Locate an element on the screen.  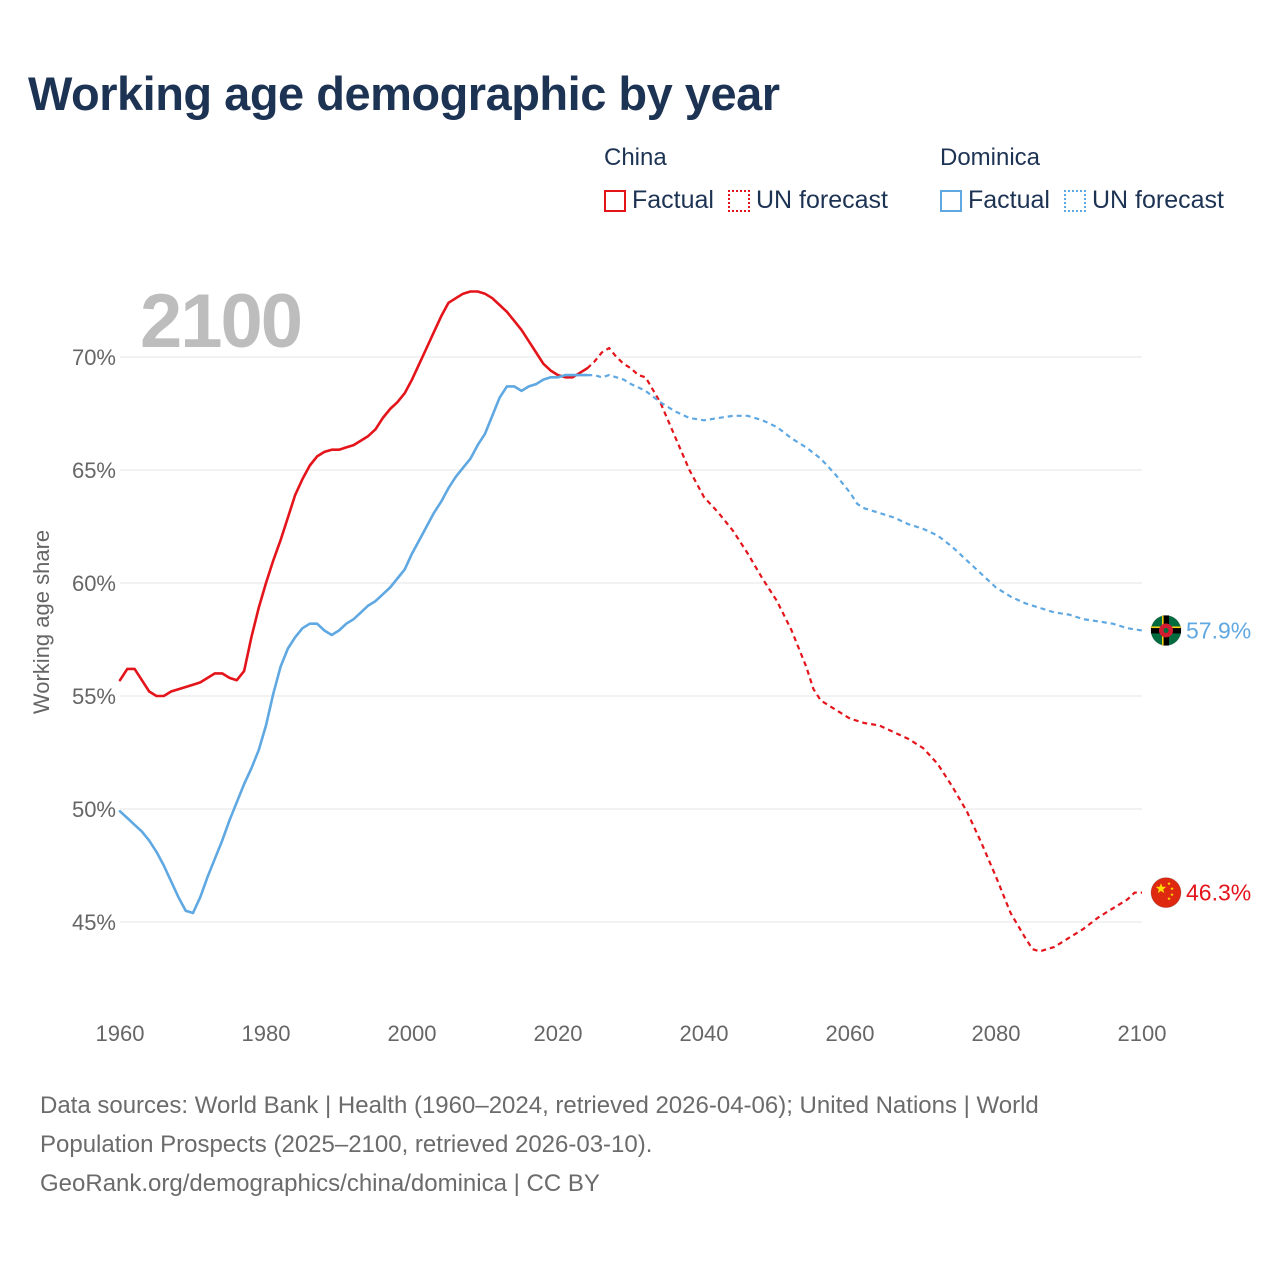
legend-dominica-row: Factual UN forecast is located at coordinates (1089, 200).